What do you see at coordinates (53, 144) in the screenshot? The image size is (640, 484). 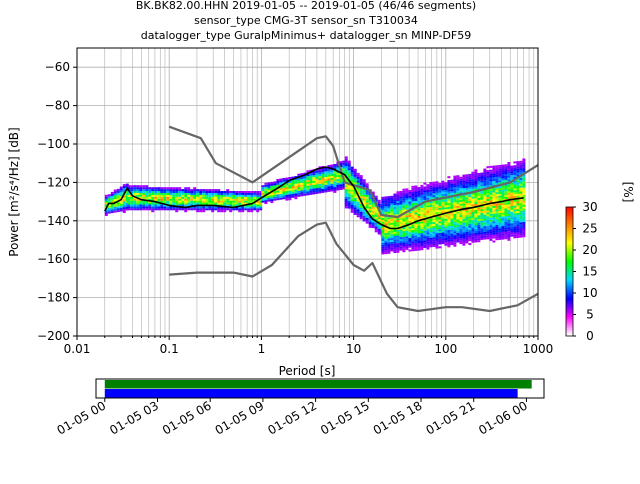 I see `y-tick-label: −100` at bounding box center [53, 144].